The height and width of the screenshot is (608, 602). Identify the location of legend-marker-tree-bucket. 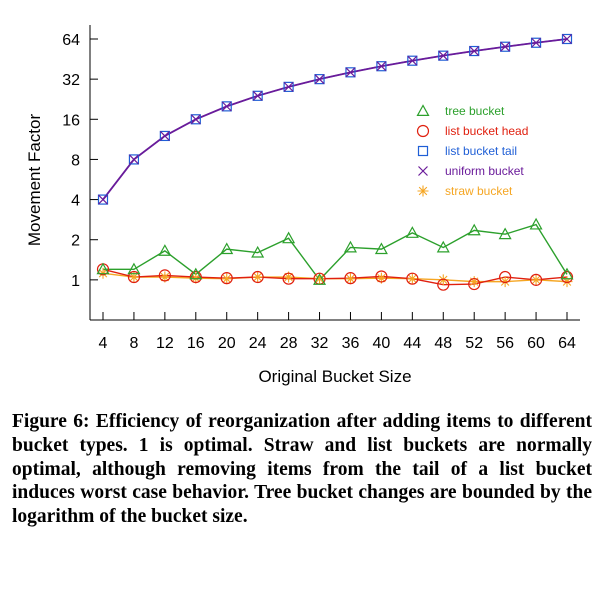
(423, 110).